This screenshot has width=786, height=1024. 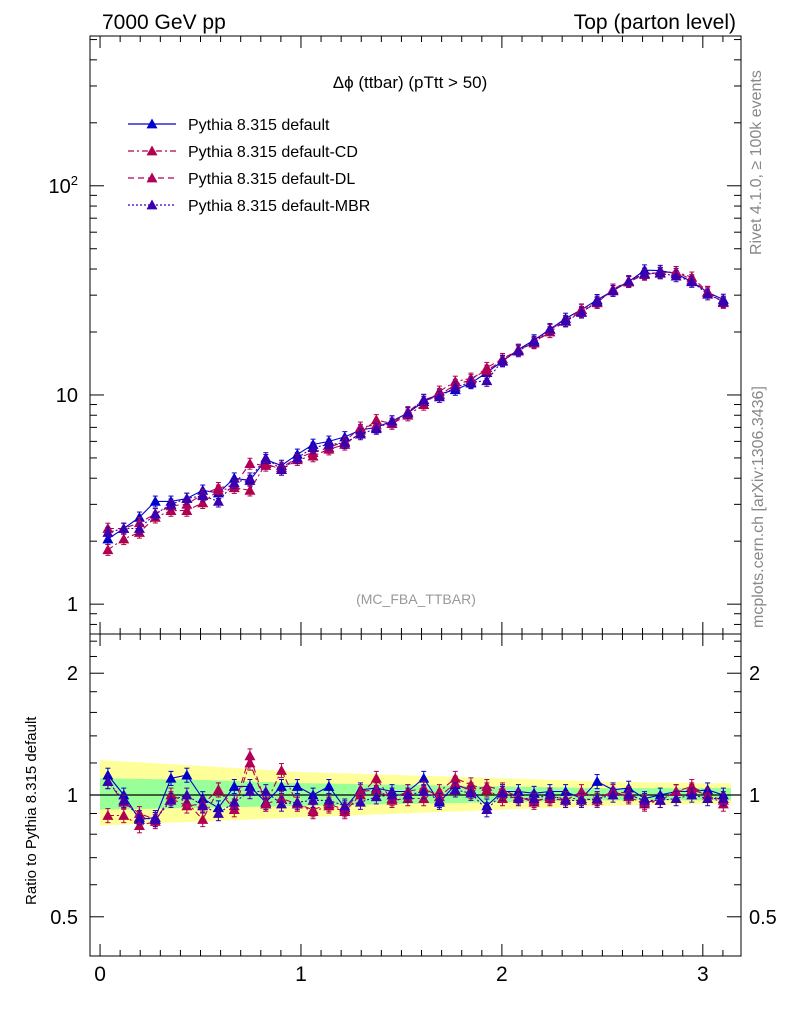 What do you see at coordinates (63, 185) in the screenshot?
I see `y-tick-label: 102` at bounding box center [63, 185].